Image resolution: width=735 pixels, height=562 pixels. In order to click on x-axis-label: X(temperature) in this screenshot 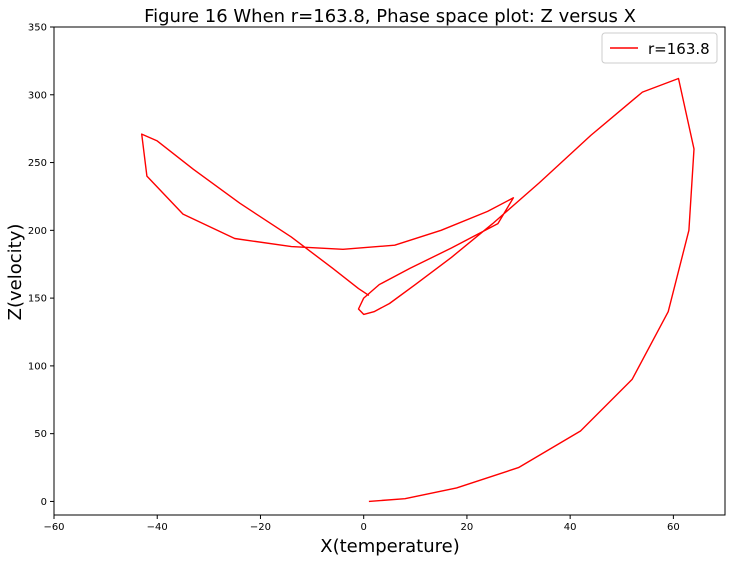, I will do `click(390, 546)`.